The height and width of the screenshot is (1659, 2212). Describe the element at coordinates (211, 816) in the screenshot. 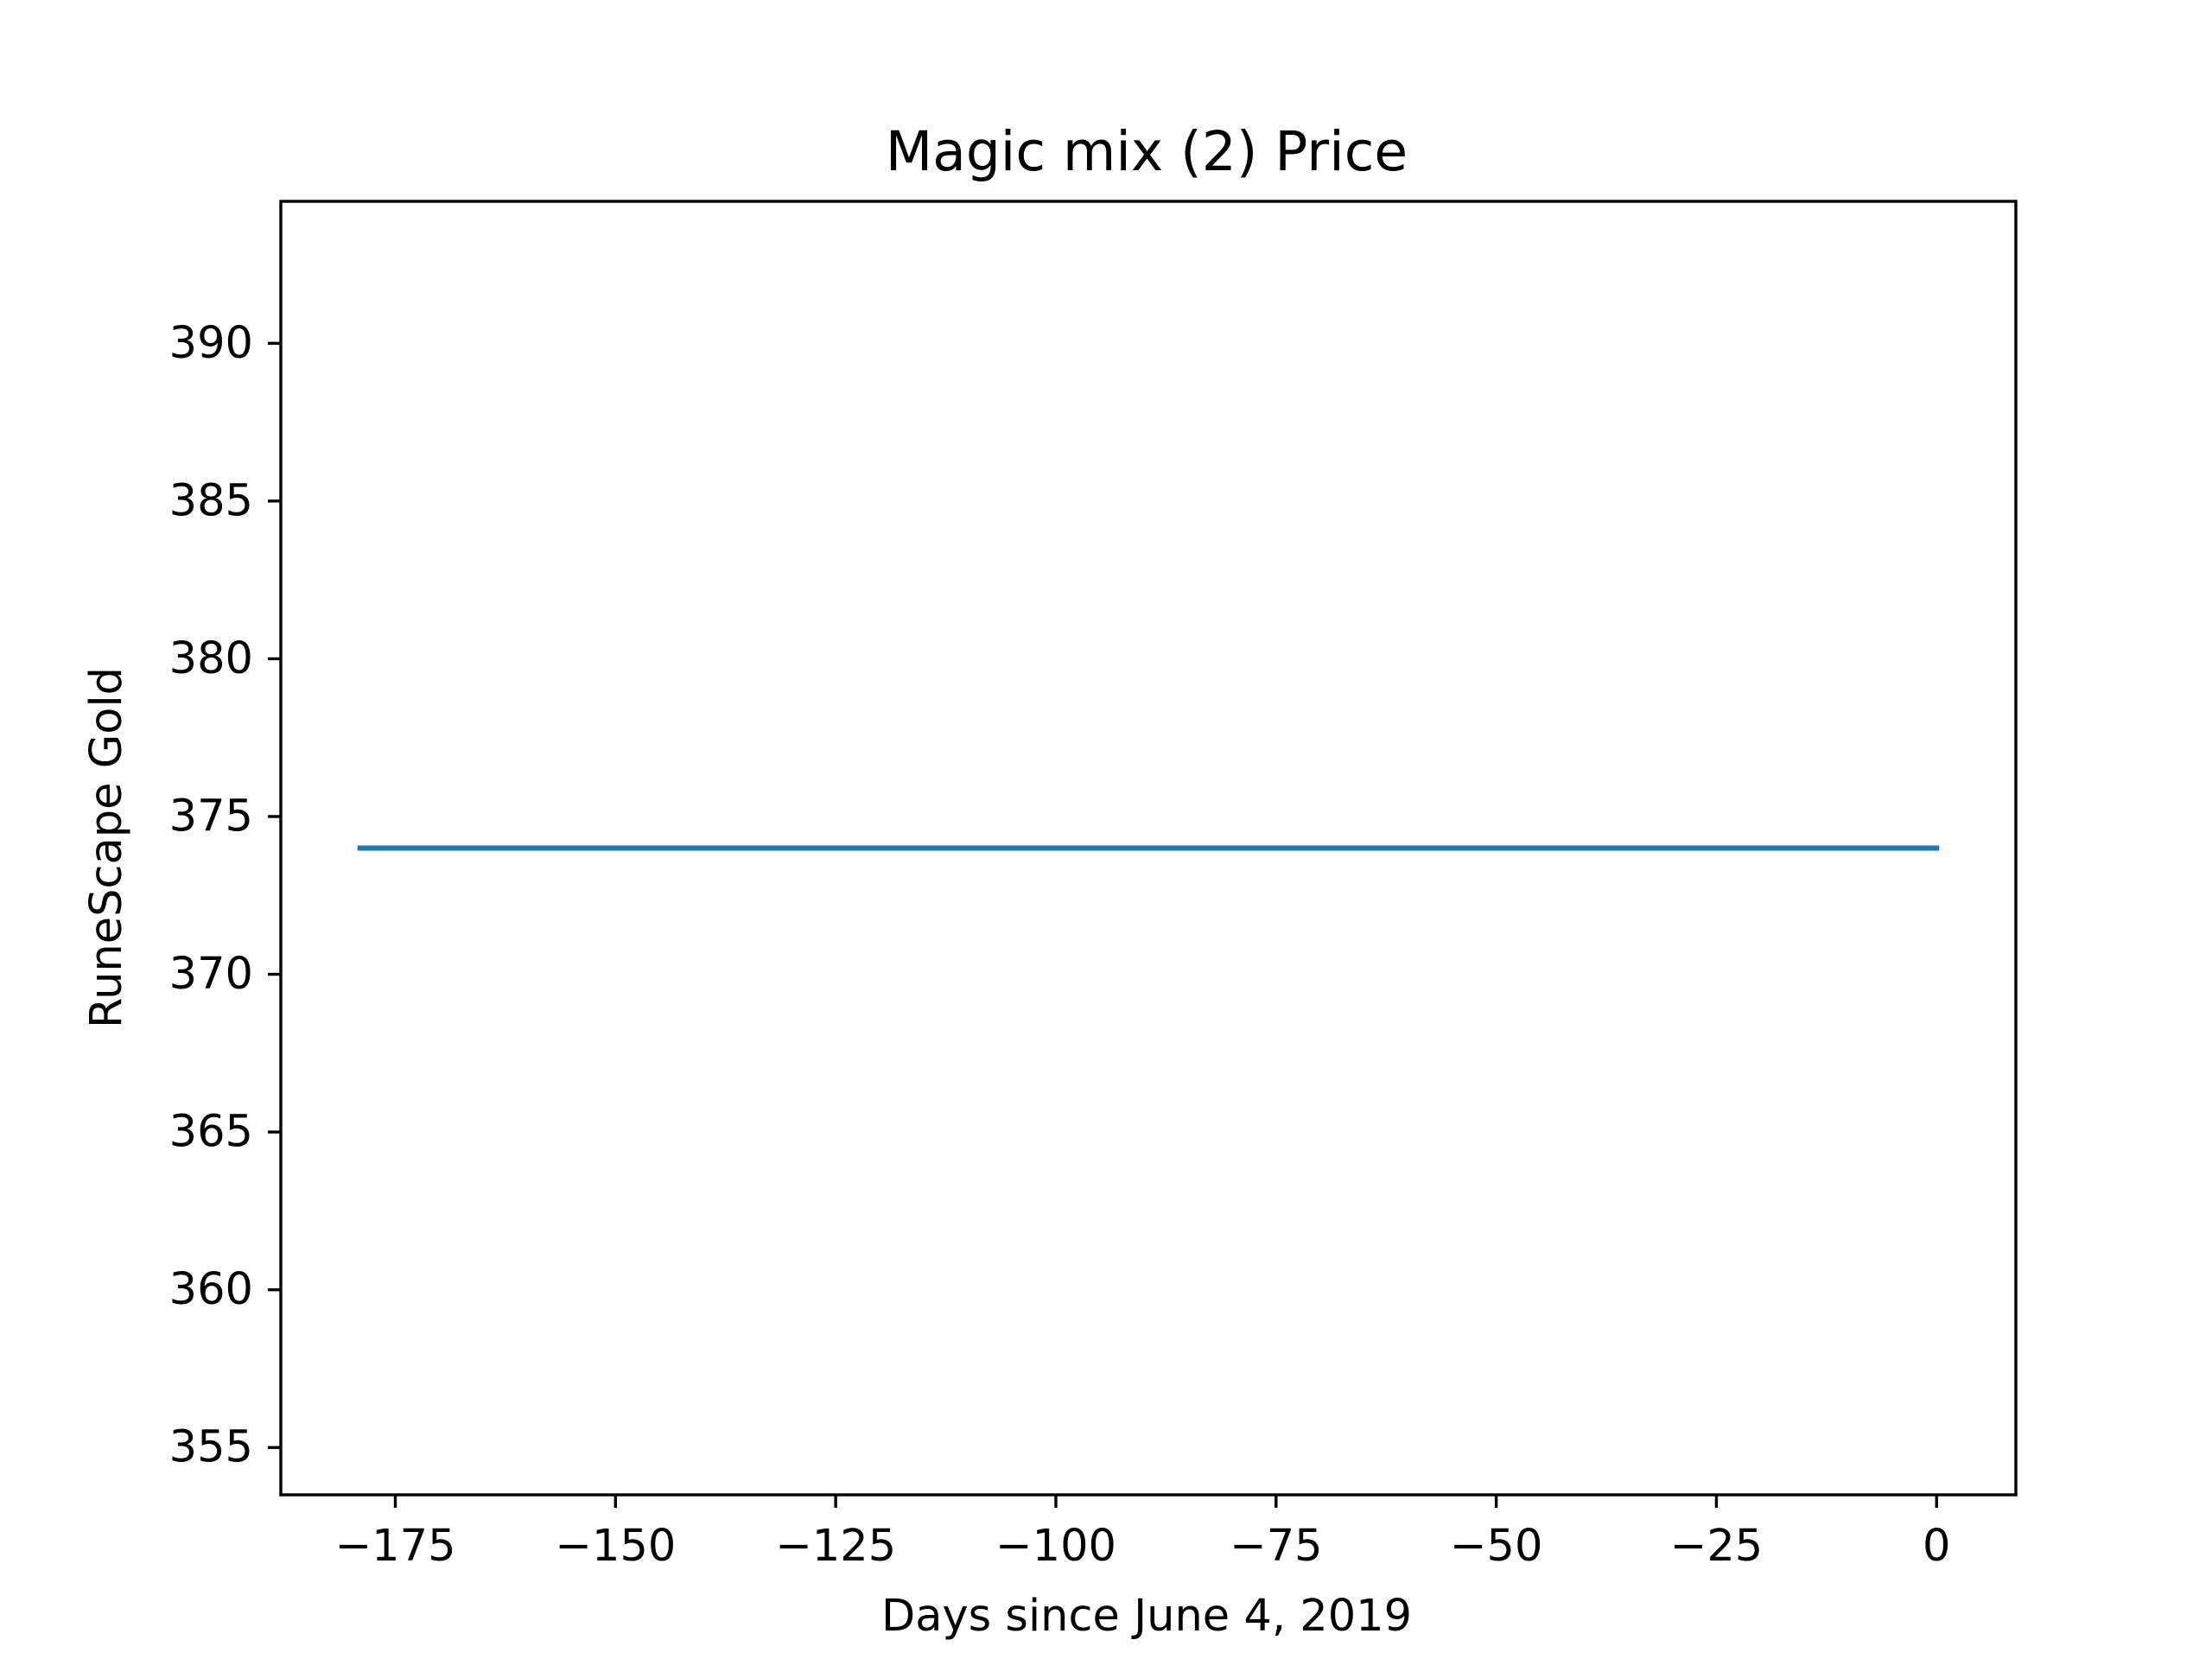

I see `y-tick-label: 375` at that location.